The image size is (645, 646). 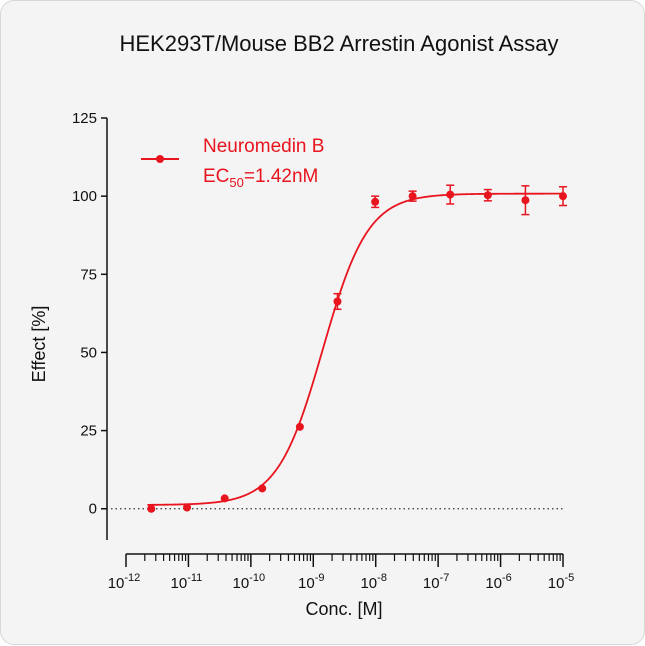 What do you see at coordinates (281, 176) in the screenshot?
I see `legend-ec50-suffix: =1.42nM` at bounding box center [281, 176].